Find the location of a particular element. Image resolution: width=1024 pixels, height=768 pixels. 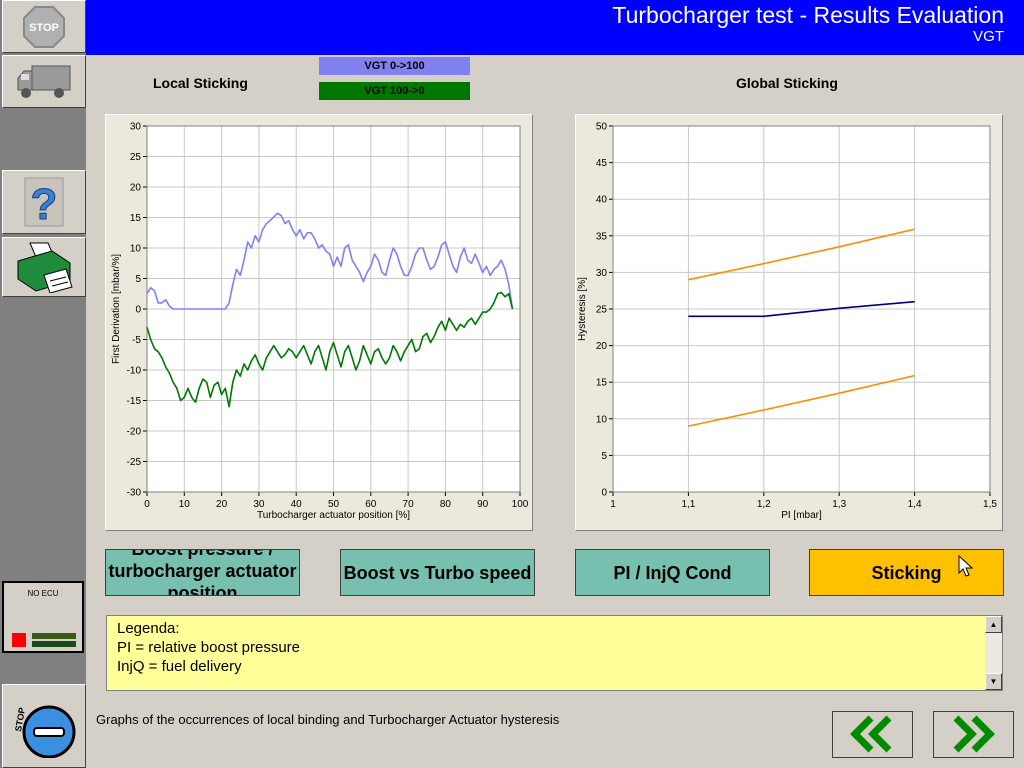

question-mark-icon: ? is located at coordinates (44, 202).